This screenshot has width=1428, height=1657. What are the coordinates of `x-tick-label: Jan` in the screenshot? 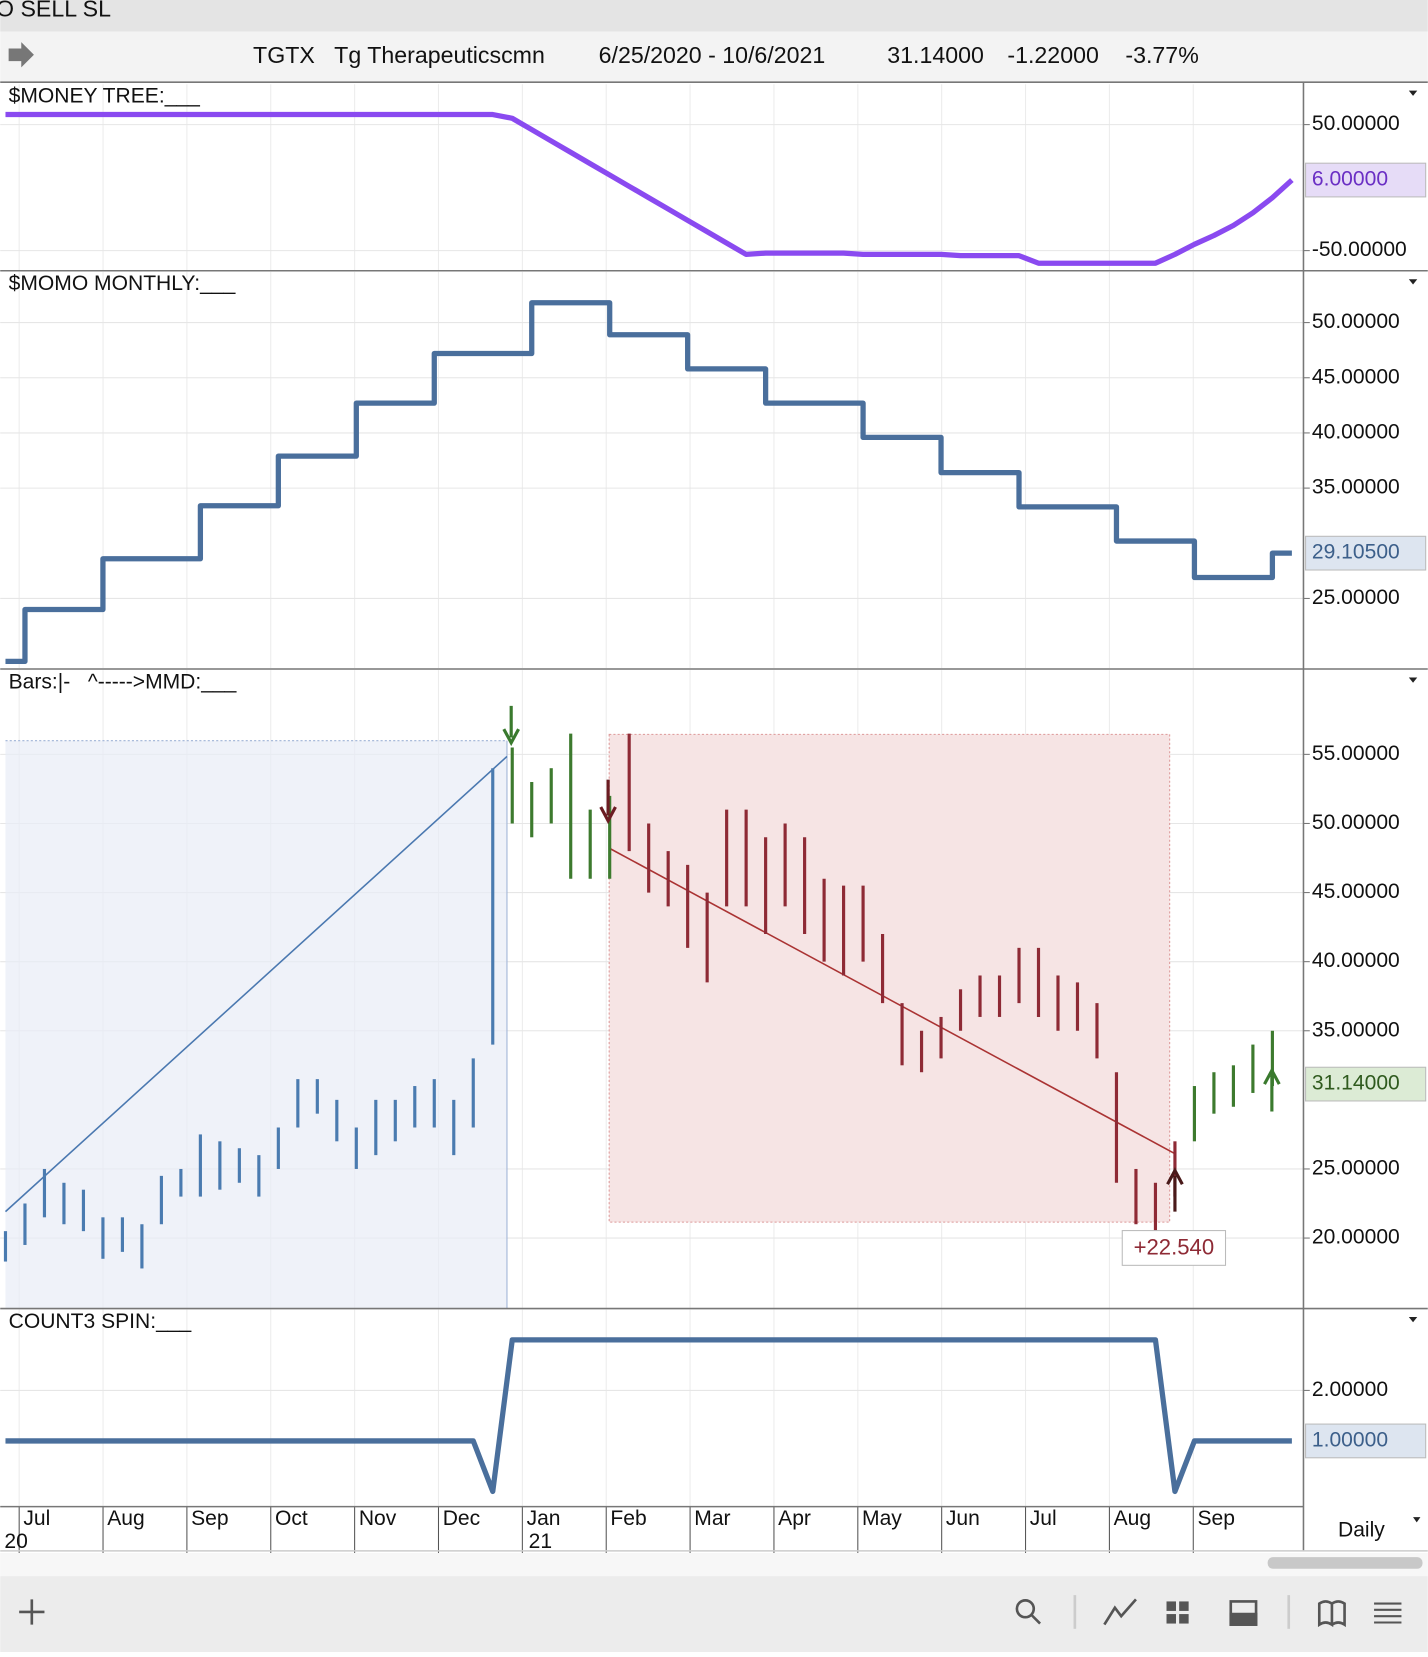 It's located at (544, 1518).